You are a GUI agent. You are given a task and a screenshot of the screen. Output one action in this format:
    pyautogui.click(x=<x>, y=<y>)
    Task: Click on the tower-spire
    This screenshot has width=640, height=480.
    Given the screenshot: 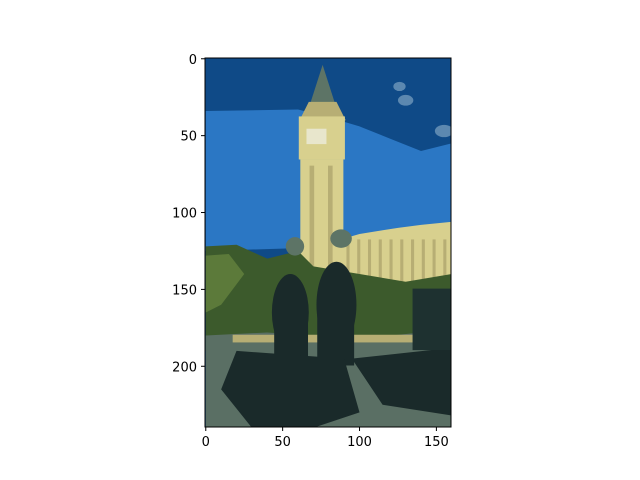 What is the action you would take?
    pyautogui.click(x=322, y=86)
    